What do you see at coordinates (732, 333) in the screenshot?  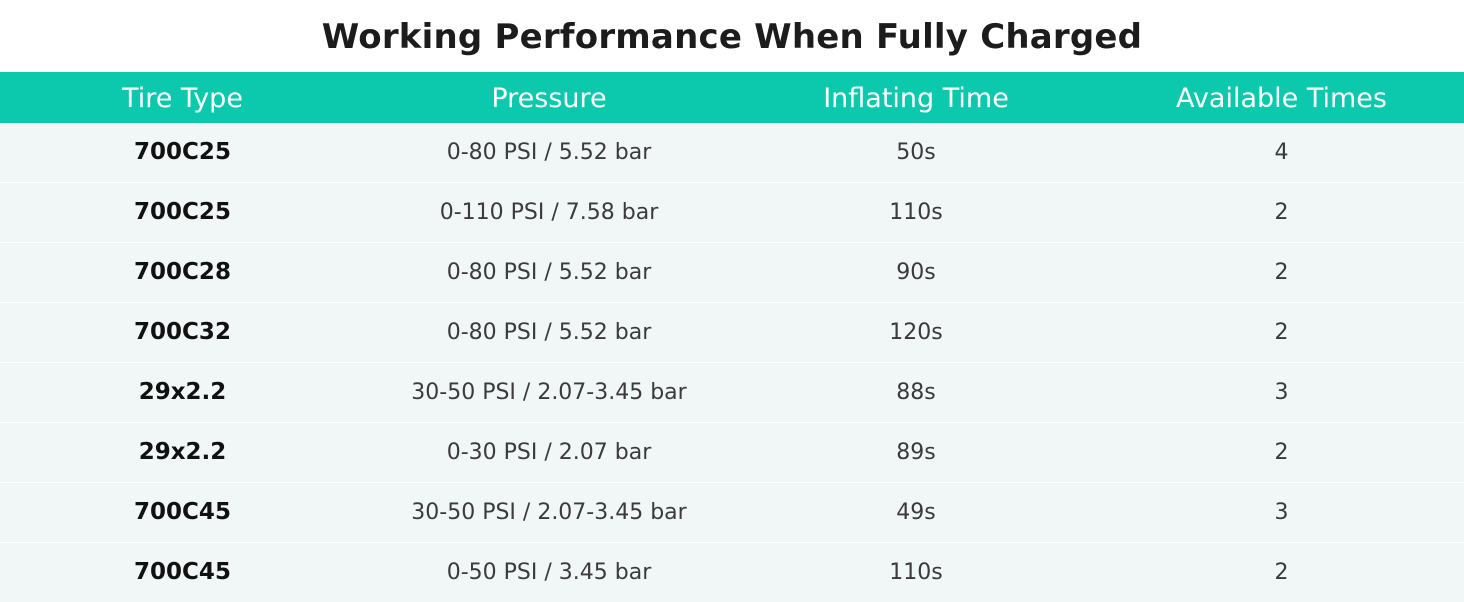 I see `table-row: 700C32 0-80 PSI / 5.52 bar 120s 2` at bounding box center [732, 333].